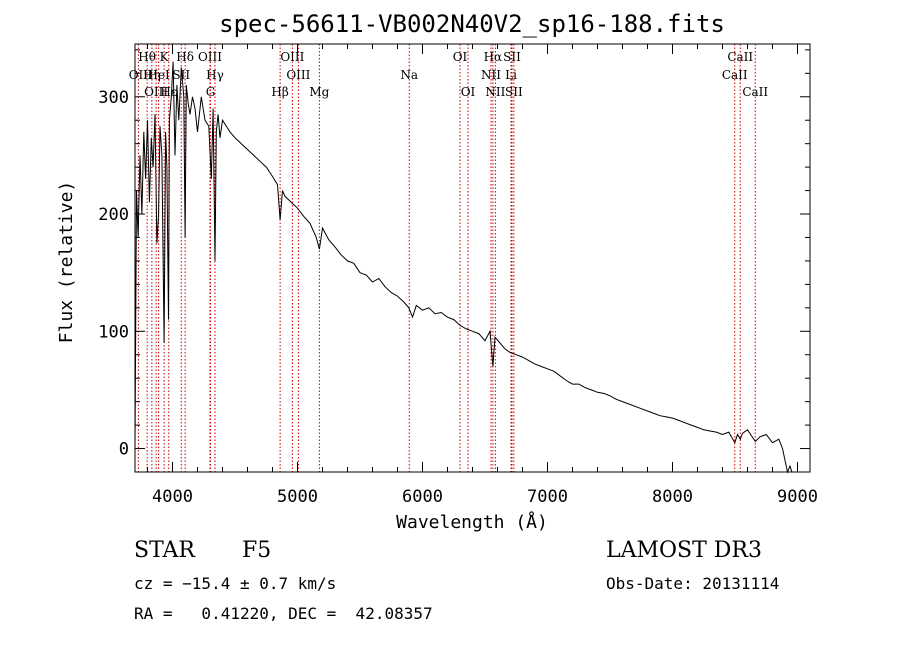  Describe the element at coordinates (147, 57) in the screenshot. I see `spectral-line-label: Hθ` at that location.